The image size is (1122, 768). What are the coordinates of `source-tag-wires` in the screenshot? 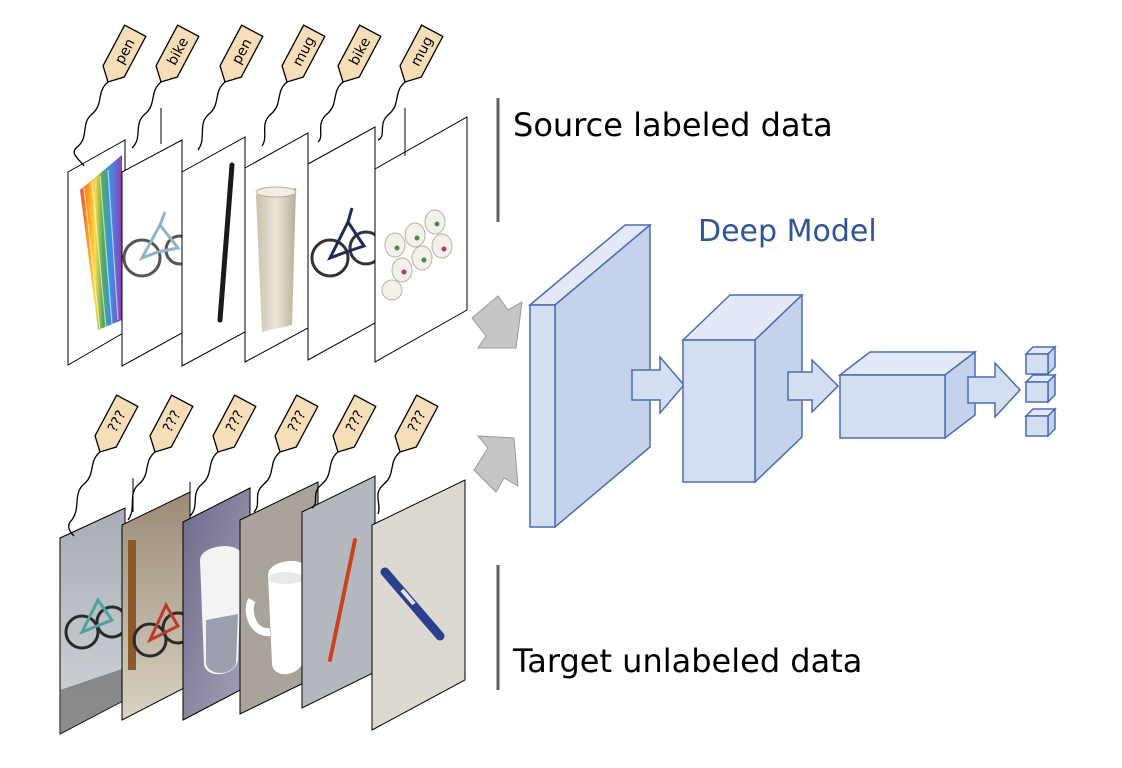 It's located at (239, 124).